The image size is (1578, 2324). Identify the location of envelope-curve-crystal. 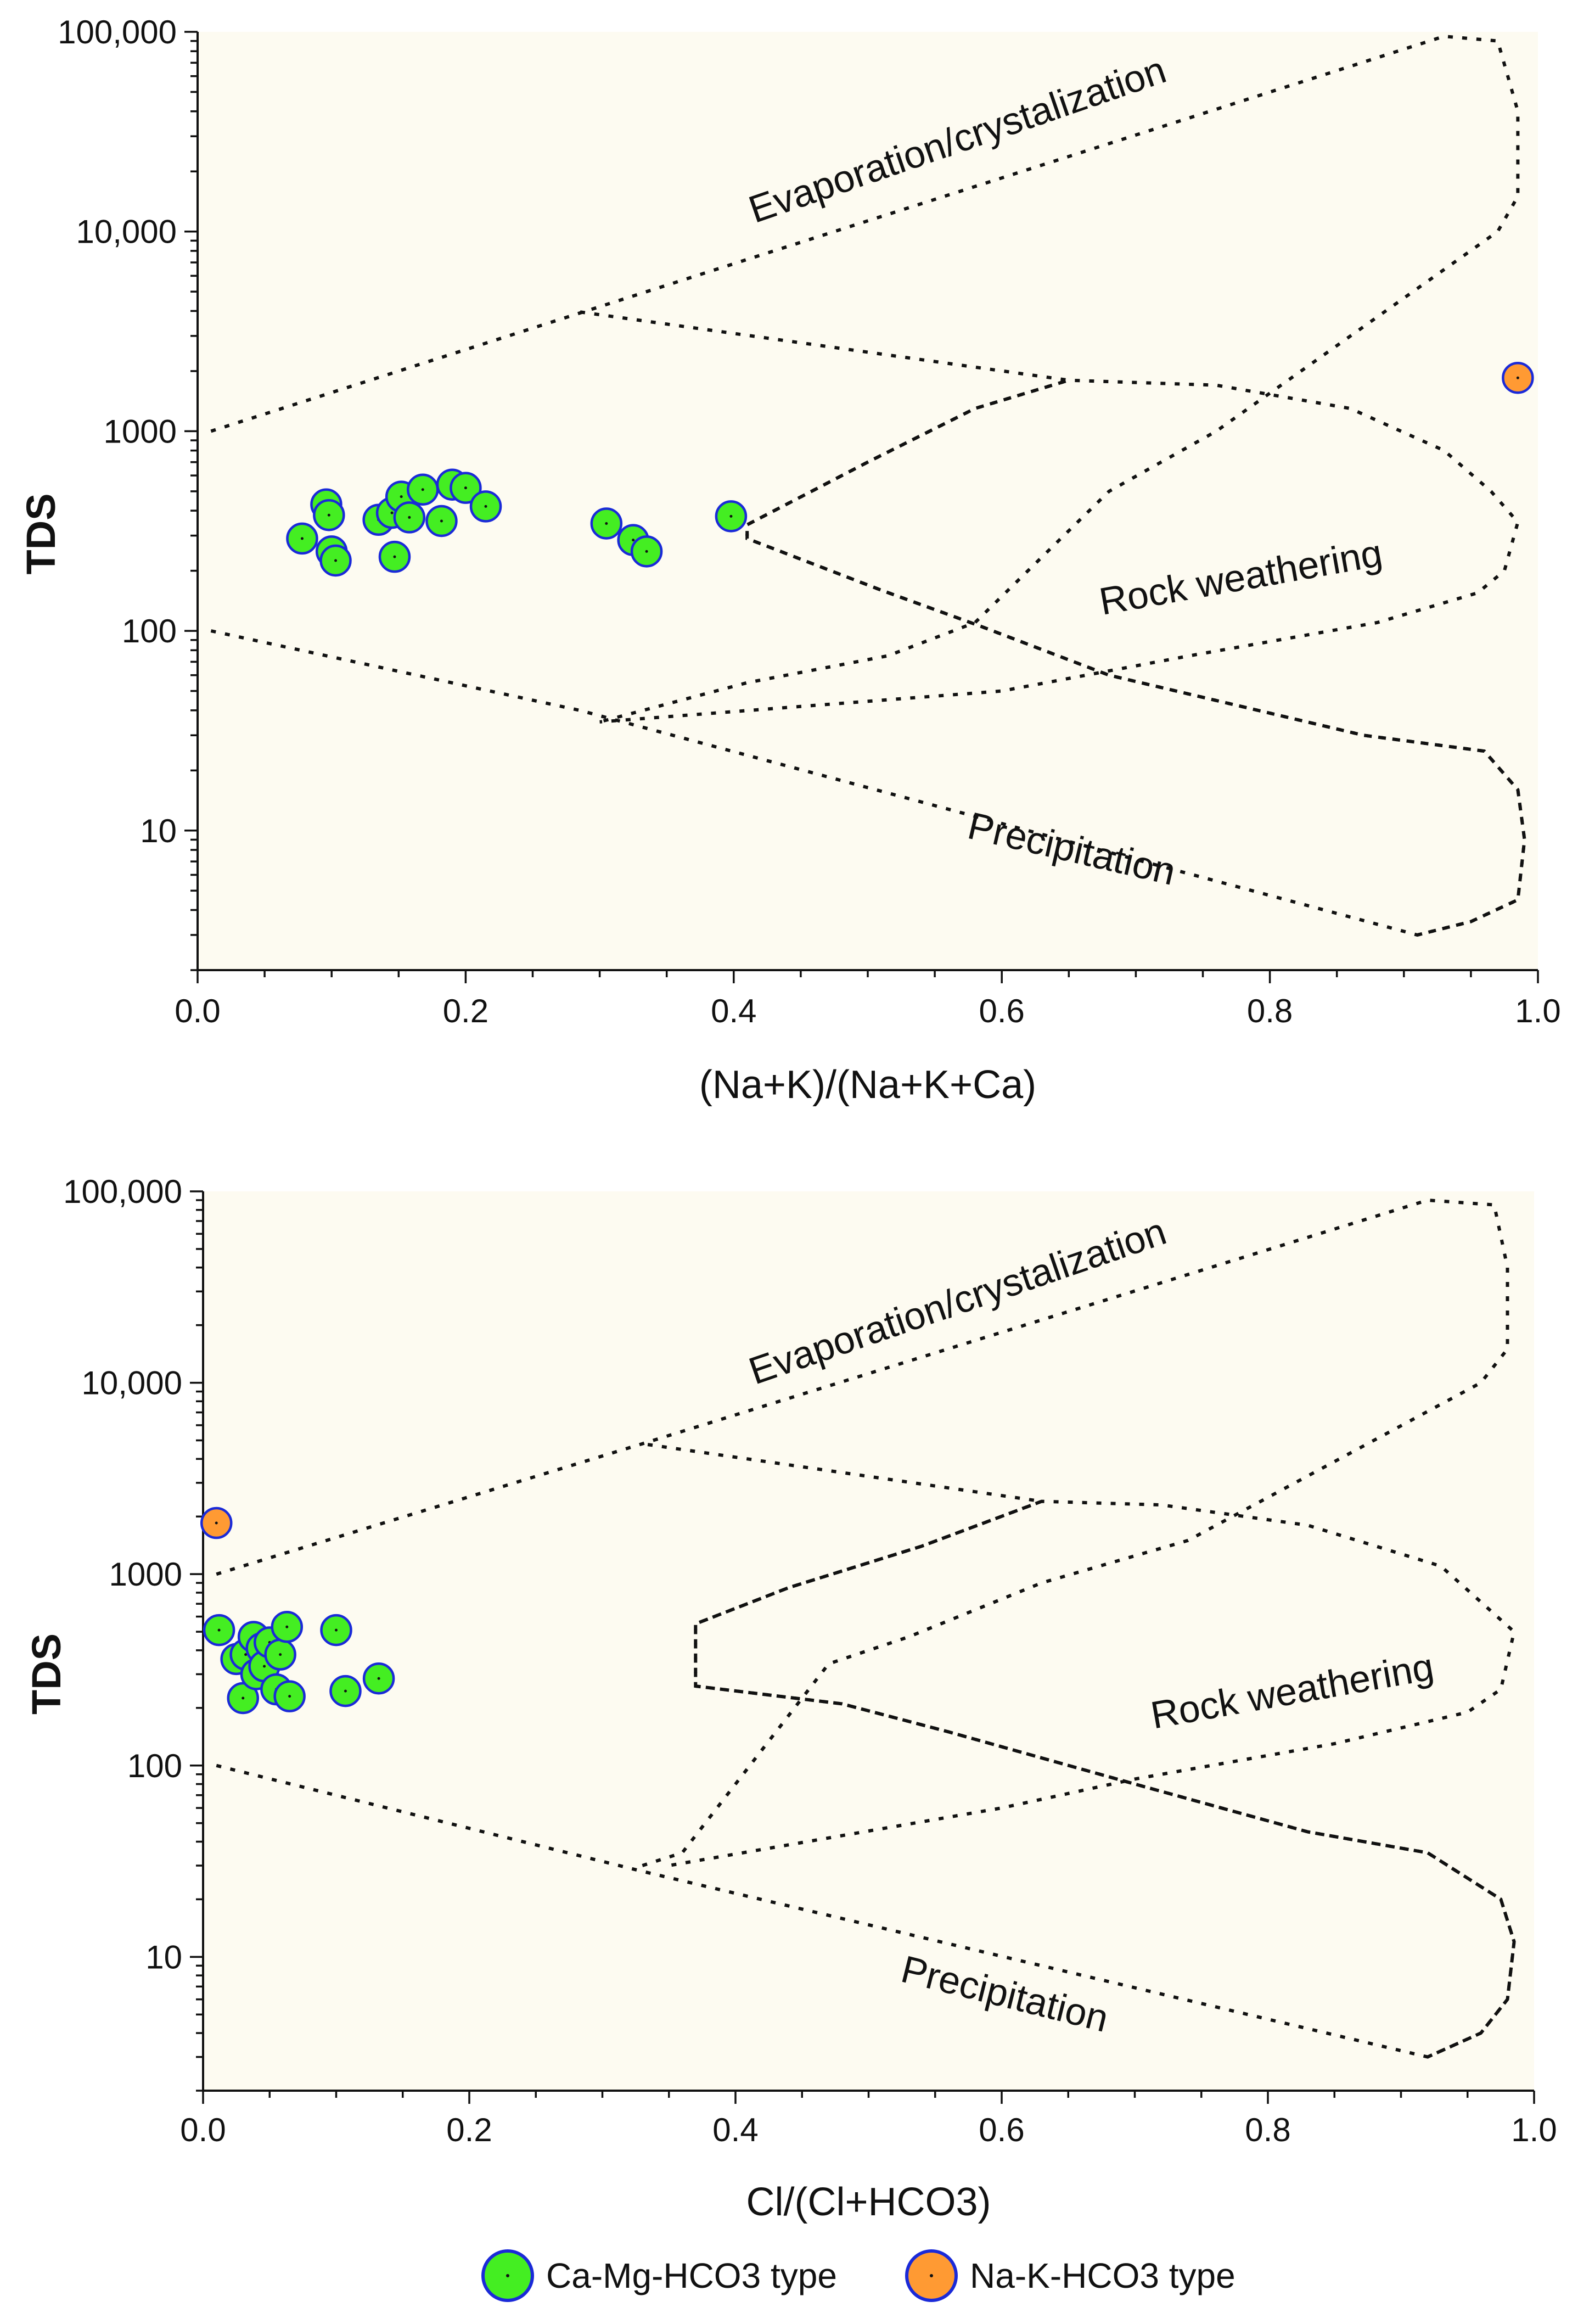
(1092, 1779).